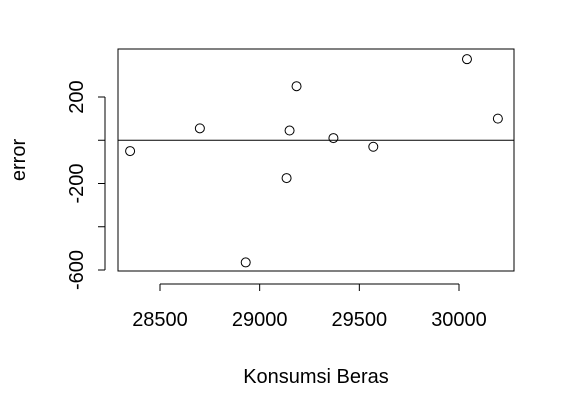 Image resolution: width=574 pixels, height=419 pixels. What do you see at coordinates (77, 270) in the screenshot?
I see `y-tick-label: -600` at bounding box center [77, 270].